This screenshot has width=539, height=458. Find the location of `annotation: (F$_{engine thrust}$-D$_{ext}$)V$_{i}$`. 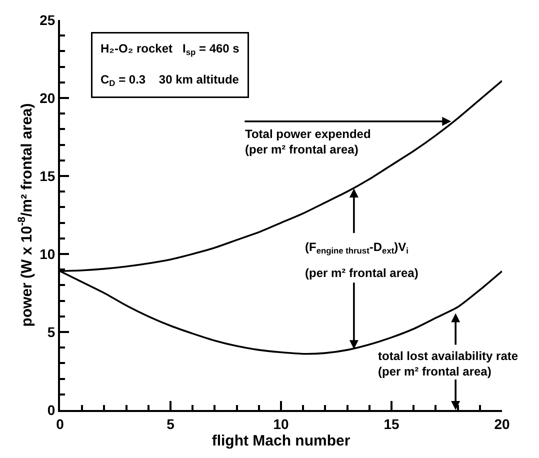

annotation: (F$_{engine thrust}$-D$_{ext}$)V$_{i}$ is located at coordinates (356, 248).